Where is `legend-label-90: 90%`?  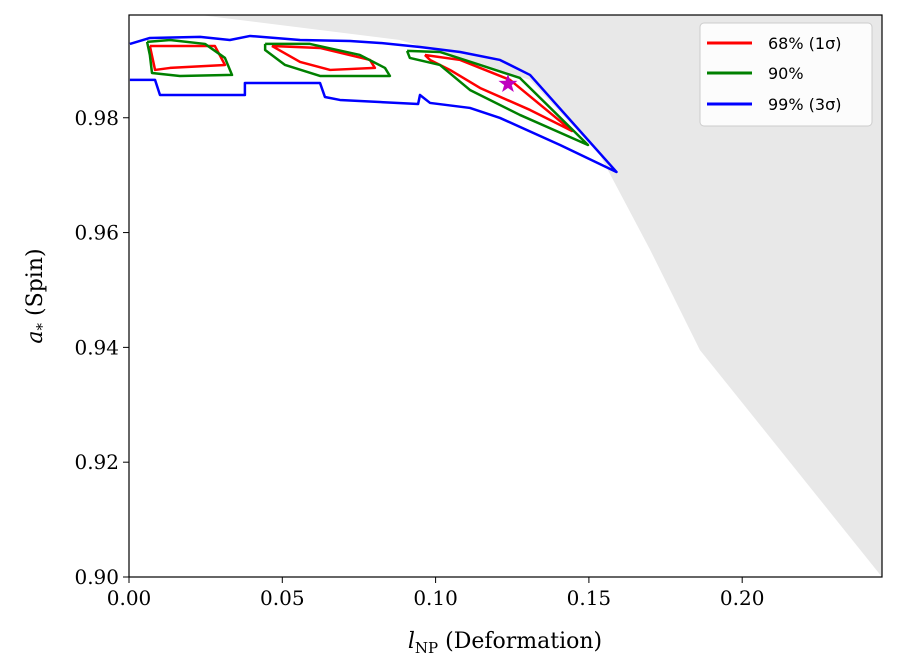
legend-label-90: 90% is located at coordinates (786, 73).